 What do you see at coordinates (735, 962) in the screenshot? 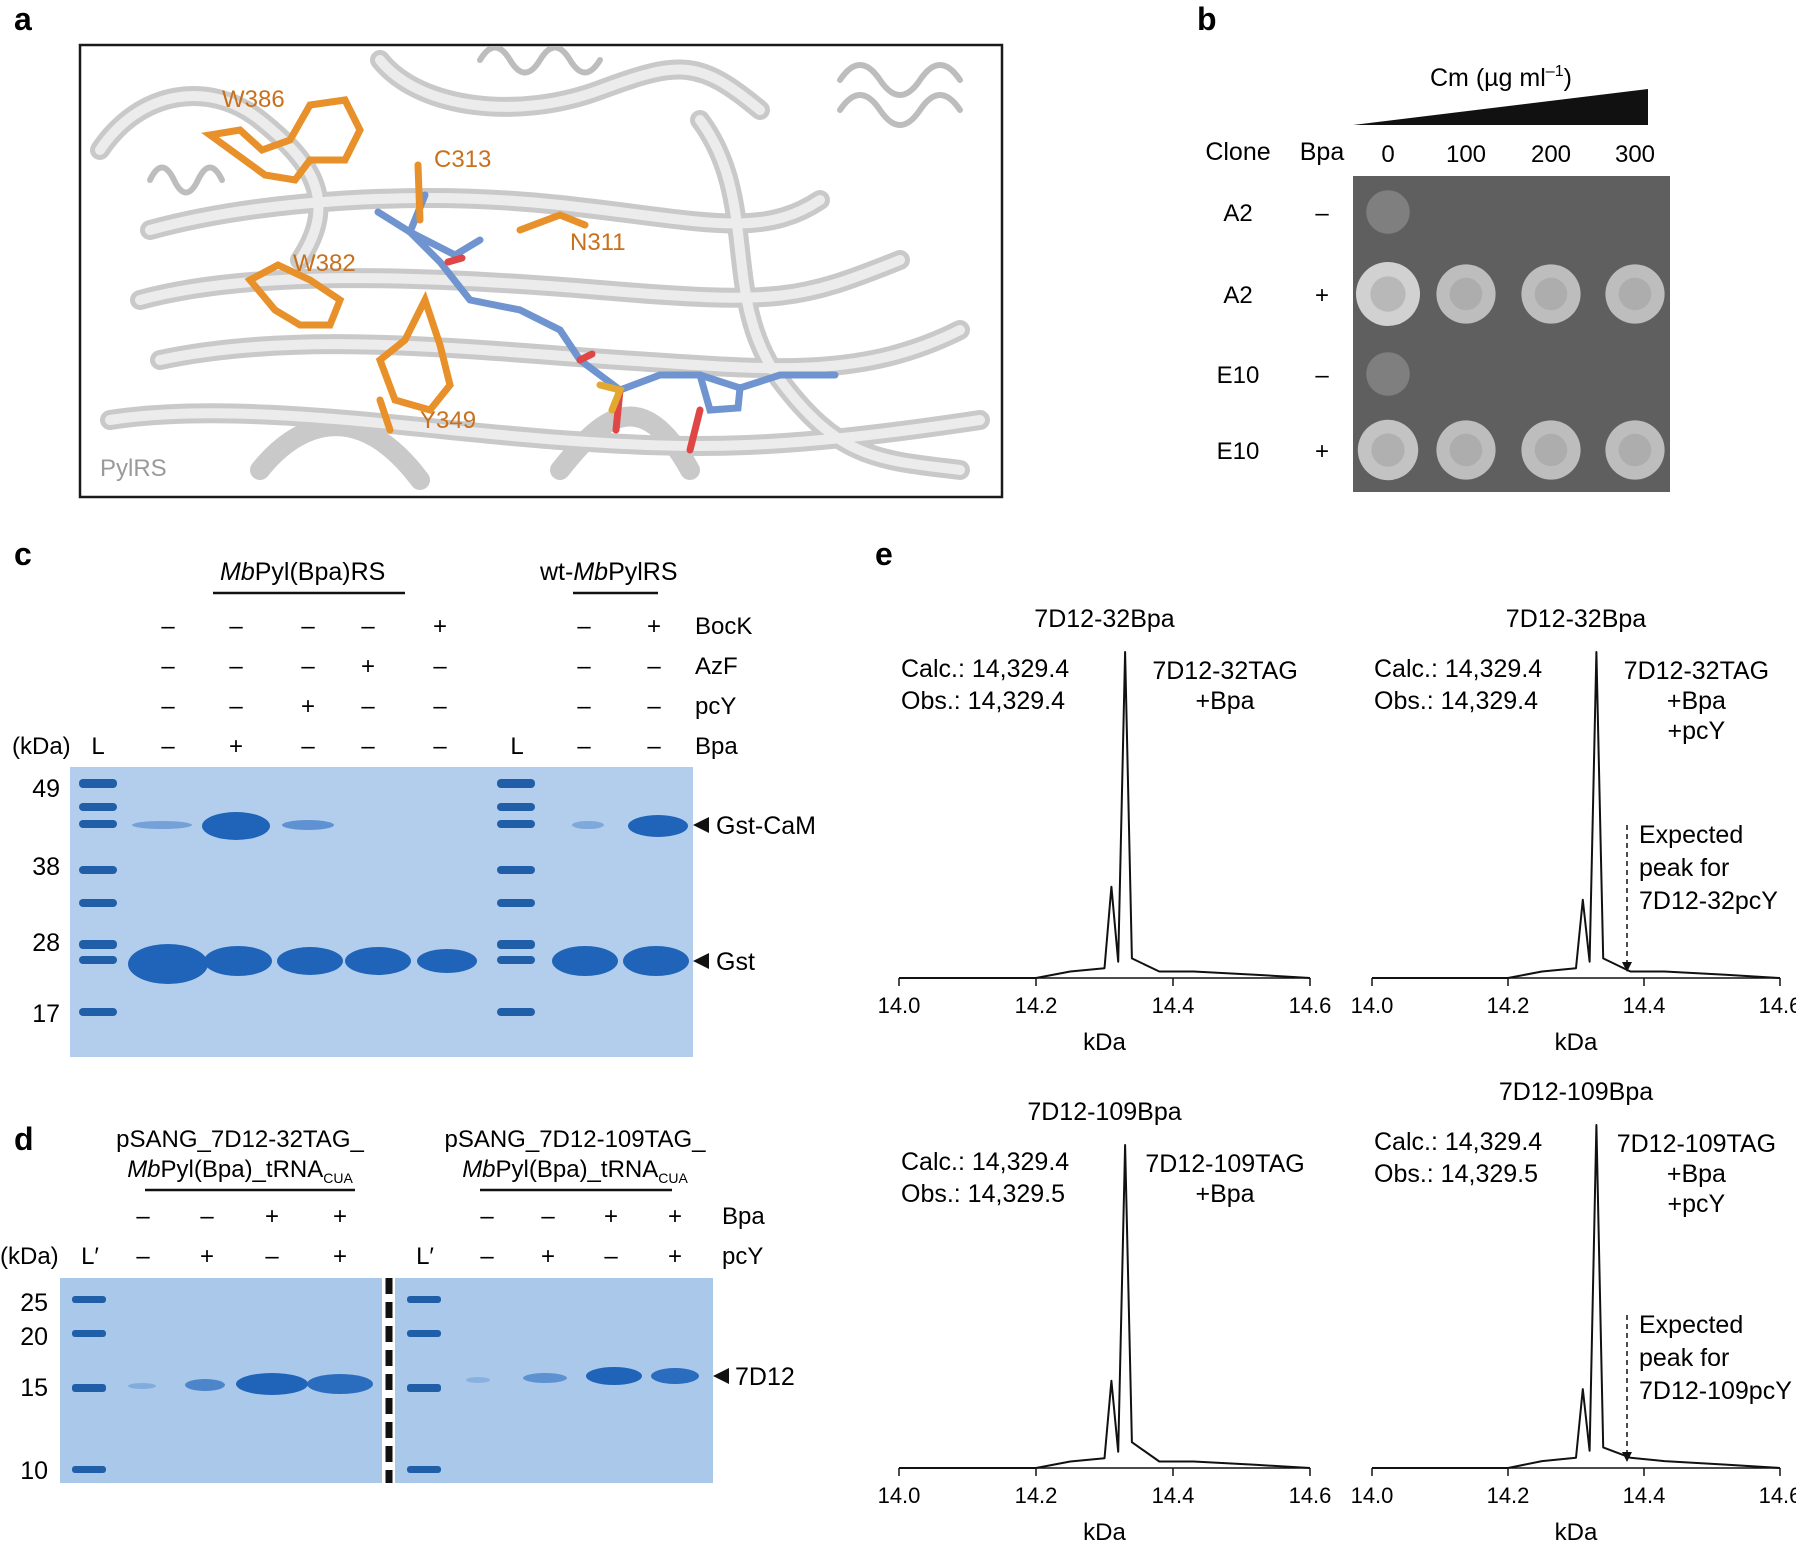
I see `band-label-gst: Gst` at bounding box center [735, 962].